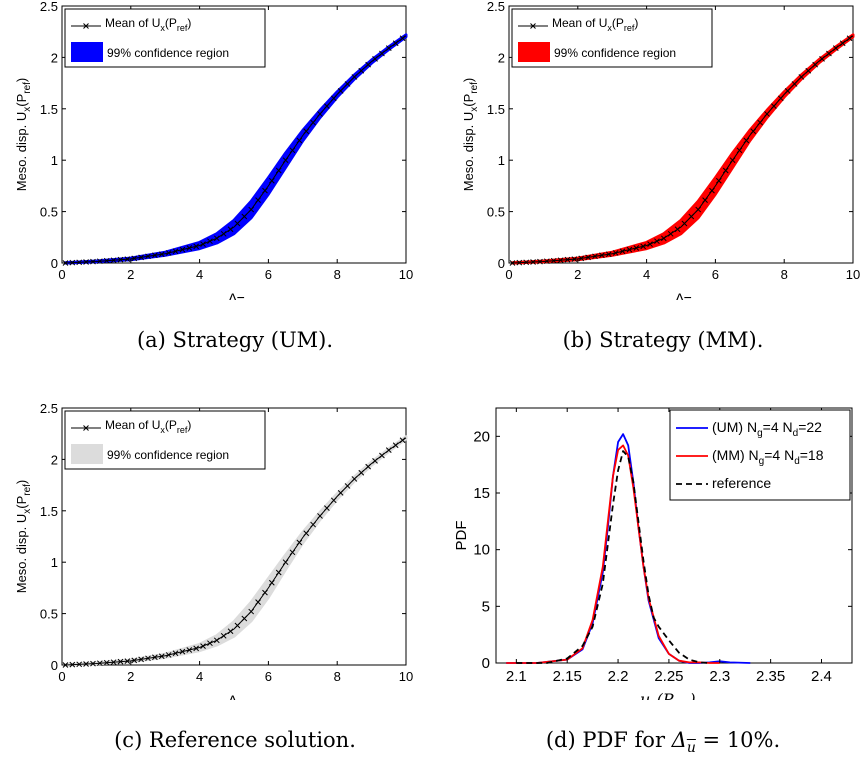  I want to click on x-tick-label: 2.25, so click(668, 676).